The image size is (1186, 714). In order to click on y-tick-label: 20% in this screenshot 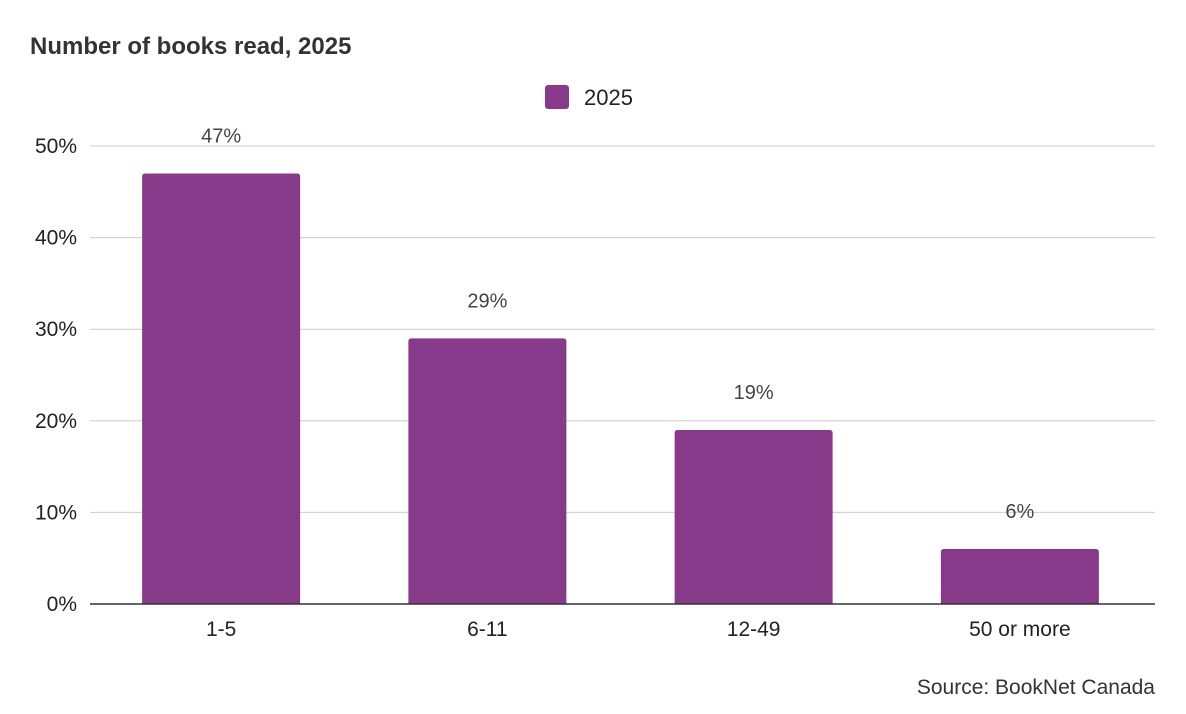, I will do `click(56, 421)`.